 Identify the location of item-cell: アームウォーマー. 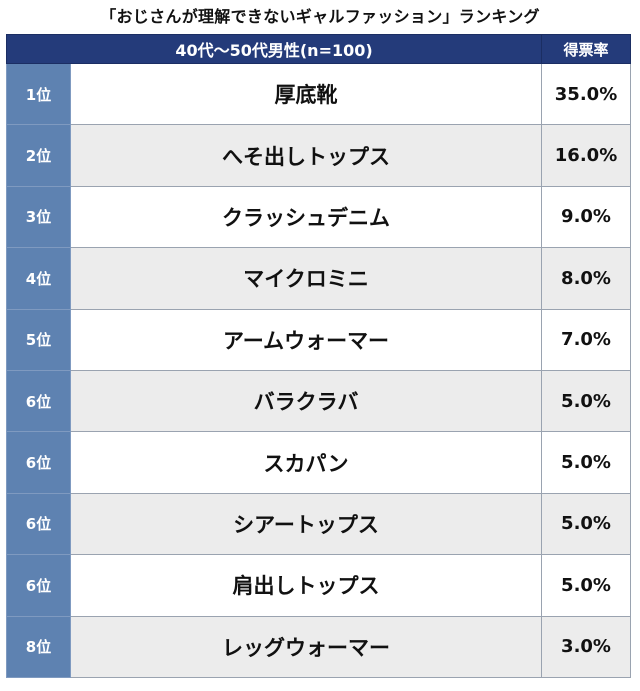
(306, 339).